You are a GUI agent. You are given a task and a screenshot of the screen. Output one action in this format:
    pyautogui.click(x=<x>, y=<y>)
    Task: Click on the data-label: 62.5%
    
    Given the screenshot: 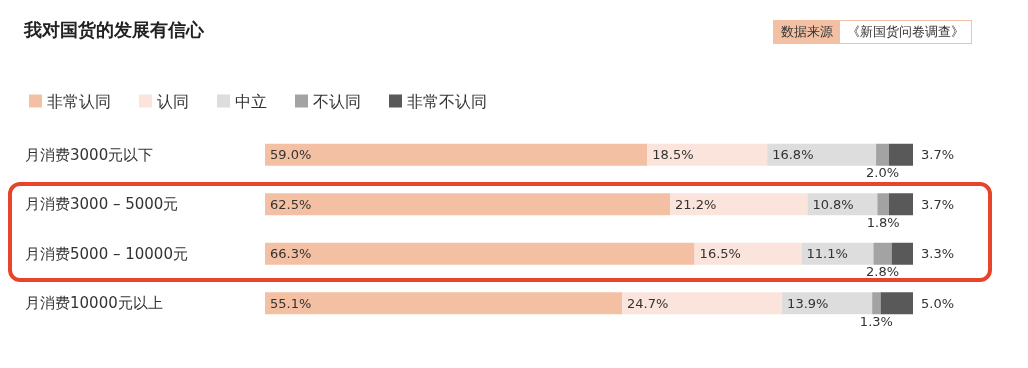 What is the action you would take?
    pyautogui.click(x=291, y=204)
    